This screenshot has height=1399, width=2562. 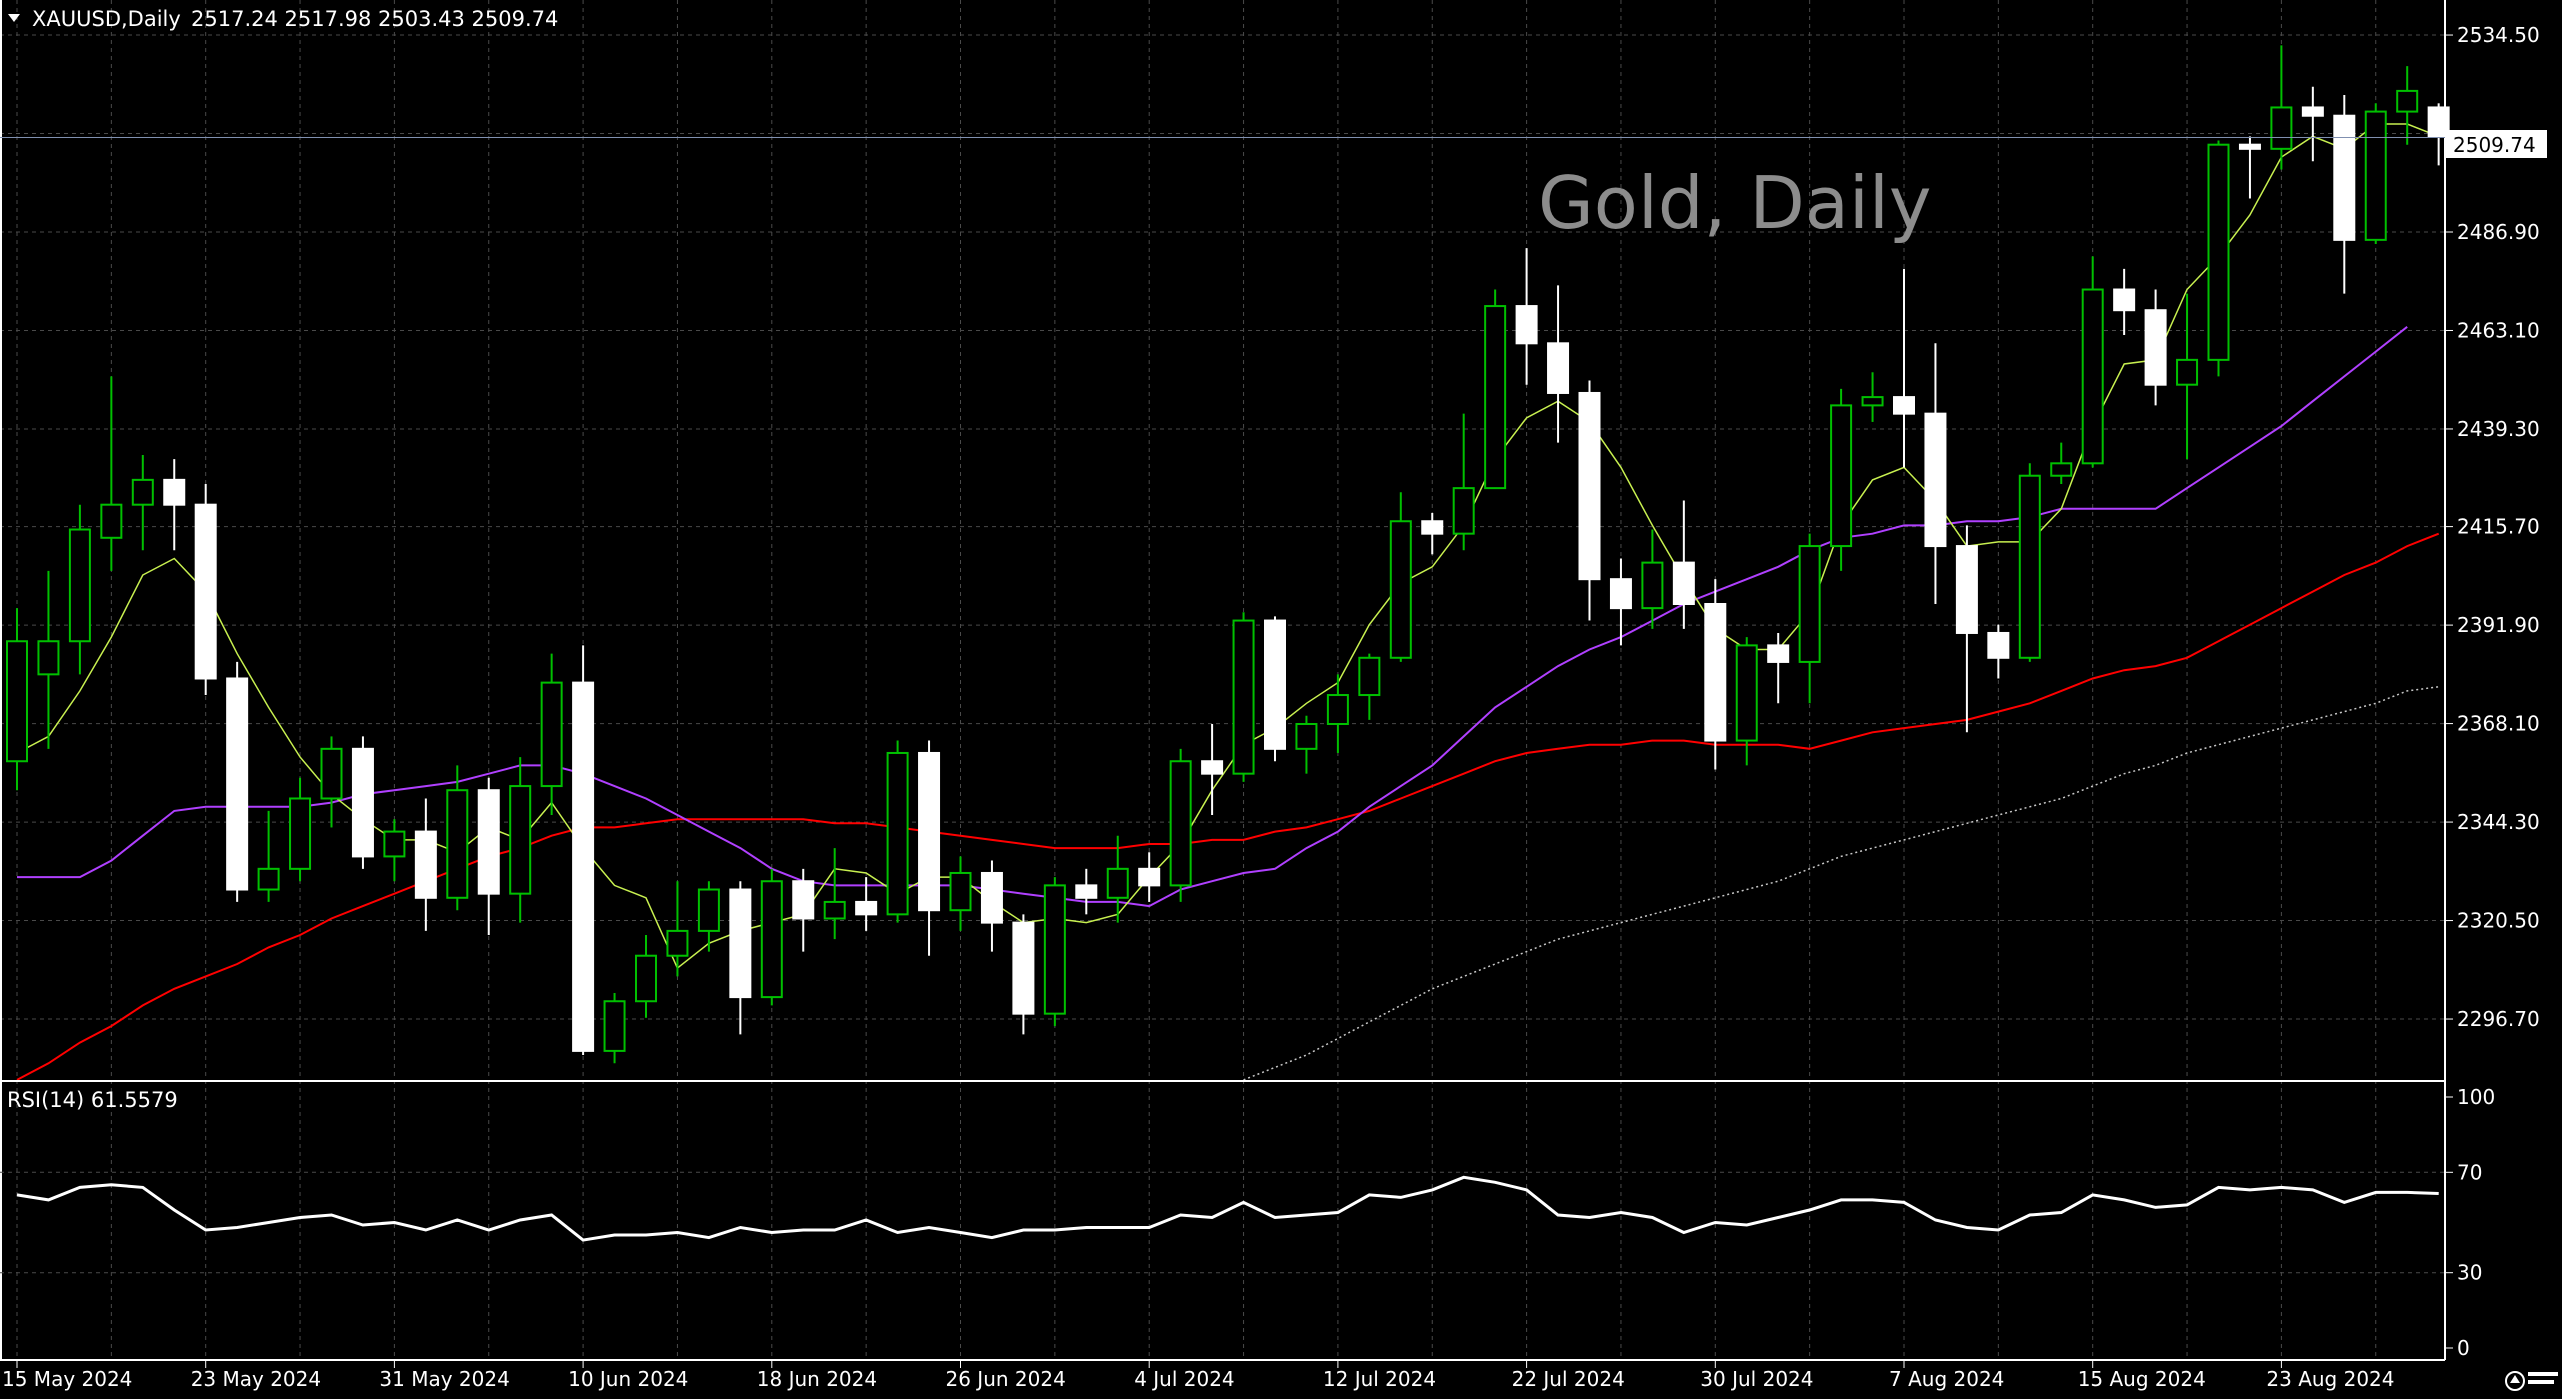 What do you see at coordinates (1841, 883) in the screenshot?
I see `ma-long-line` at bounding box center [1841, 883].